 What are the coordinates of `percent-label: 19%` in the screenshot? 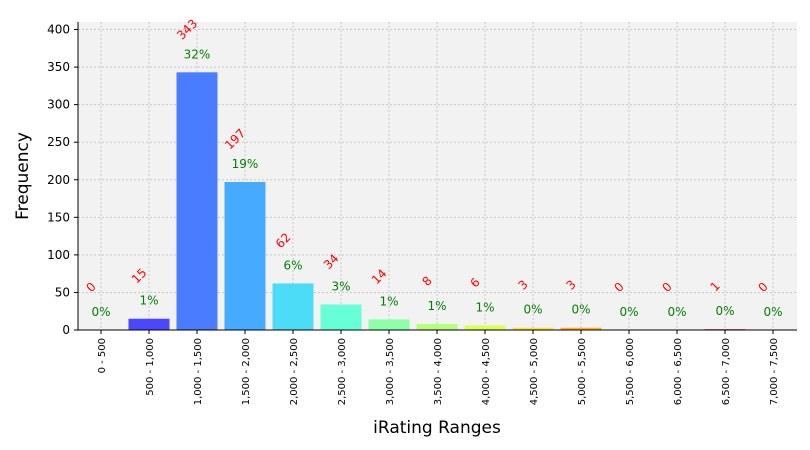 It's located at (245, 164).